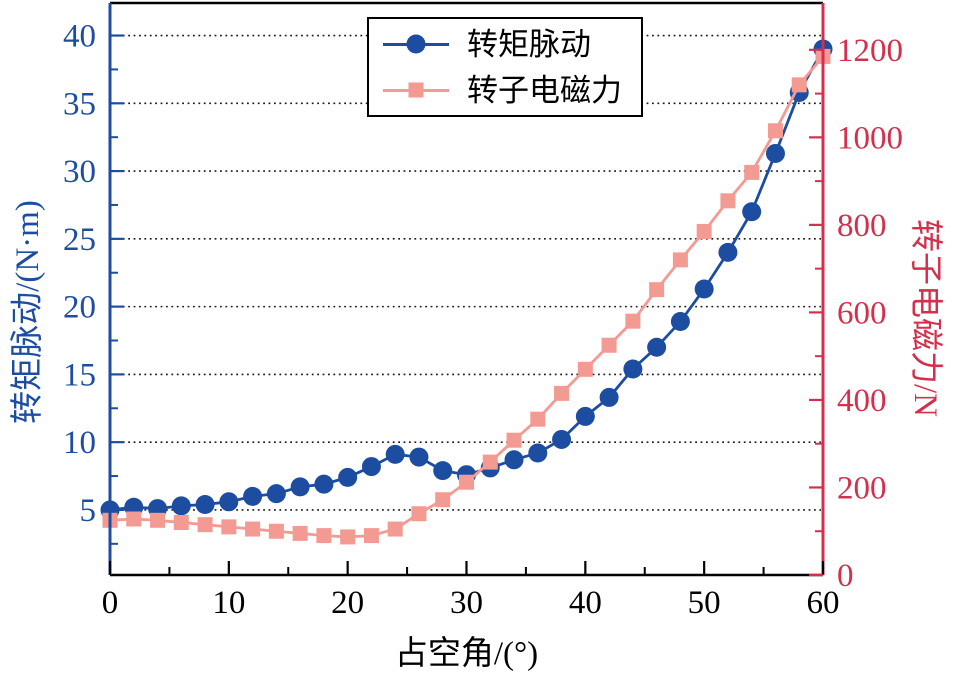 The height and width of the screenshot is (673, 954). What do you see at coordinates (79, 375) in the screenshot?
I see `left-tick-label: 15` at bounding box center [79, 375].